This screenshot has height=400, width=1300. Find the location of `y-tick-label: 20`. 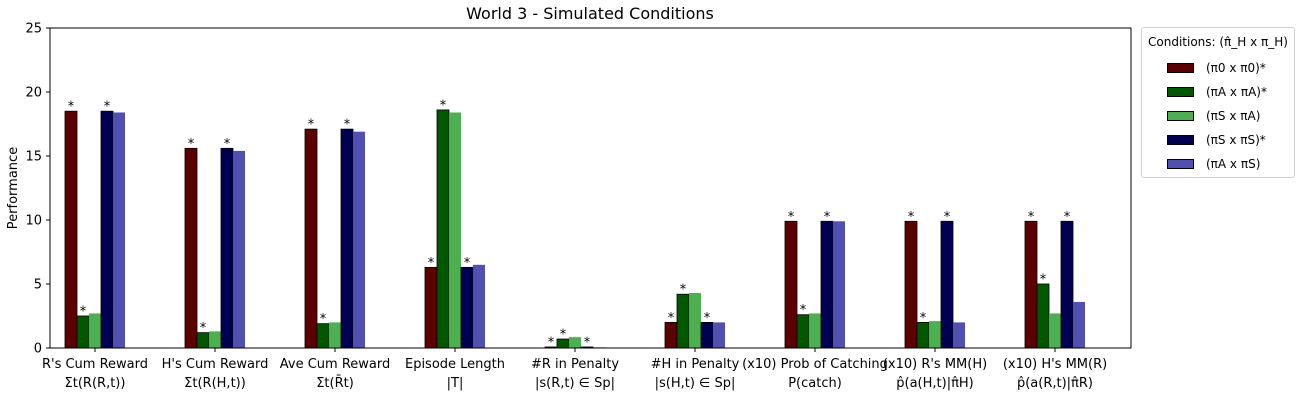

y-tick-label: 20 is located at coordinates (33, 93).